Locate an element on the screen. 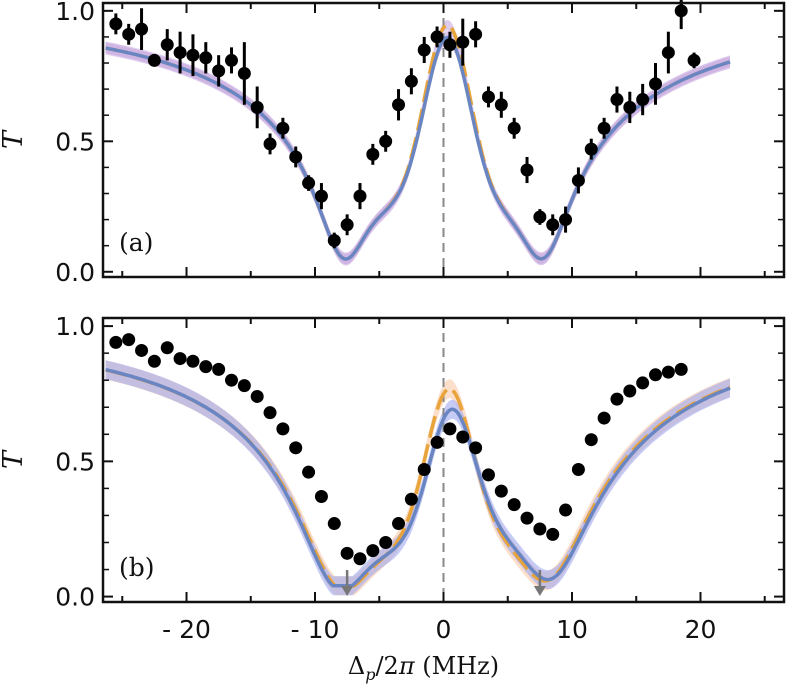 The height and width of the screenshot is (687, 789). x-label-delta: Δ is located at coordinates (356, 666).